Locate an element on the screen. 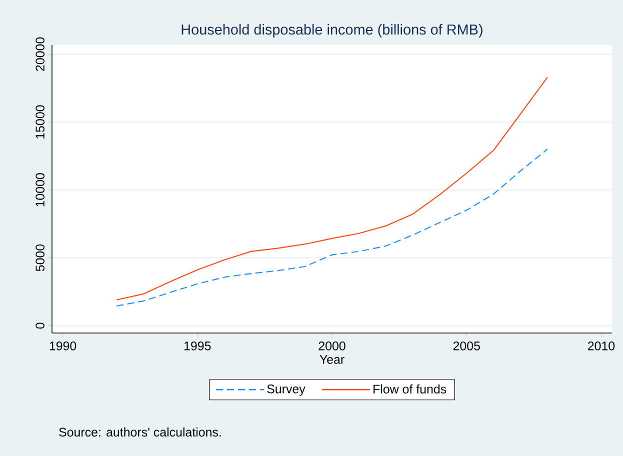 The height and width of the screenshot is (456, 623). source-note: Source: authors' calculations. is located at coordinates (140, 432).